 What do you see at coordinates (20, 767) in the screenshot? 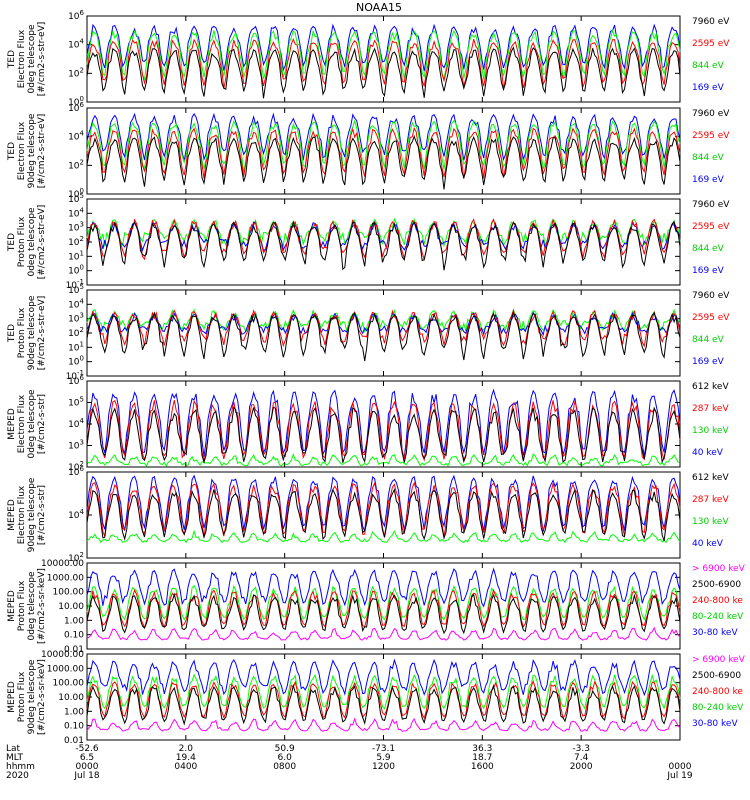
I see `x-row-label: hhmm` at bounding box center [20, 767].